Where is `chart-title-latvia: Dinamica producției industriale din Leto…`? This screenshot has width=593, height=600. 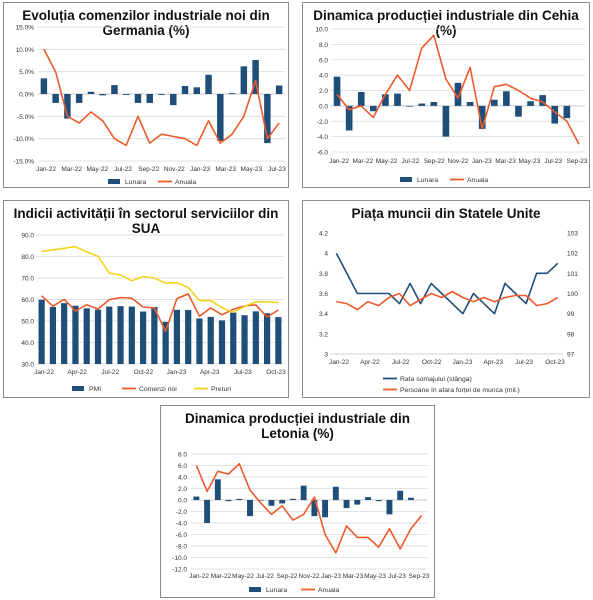
chart-title-latvia: Dinamica producției industriale din Leto… is located at coordinates (297, 426).